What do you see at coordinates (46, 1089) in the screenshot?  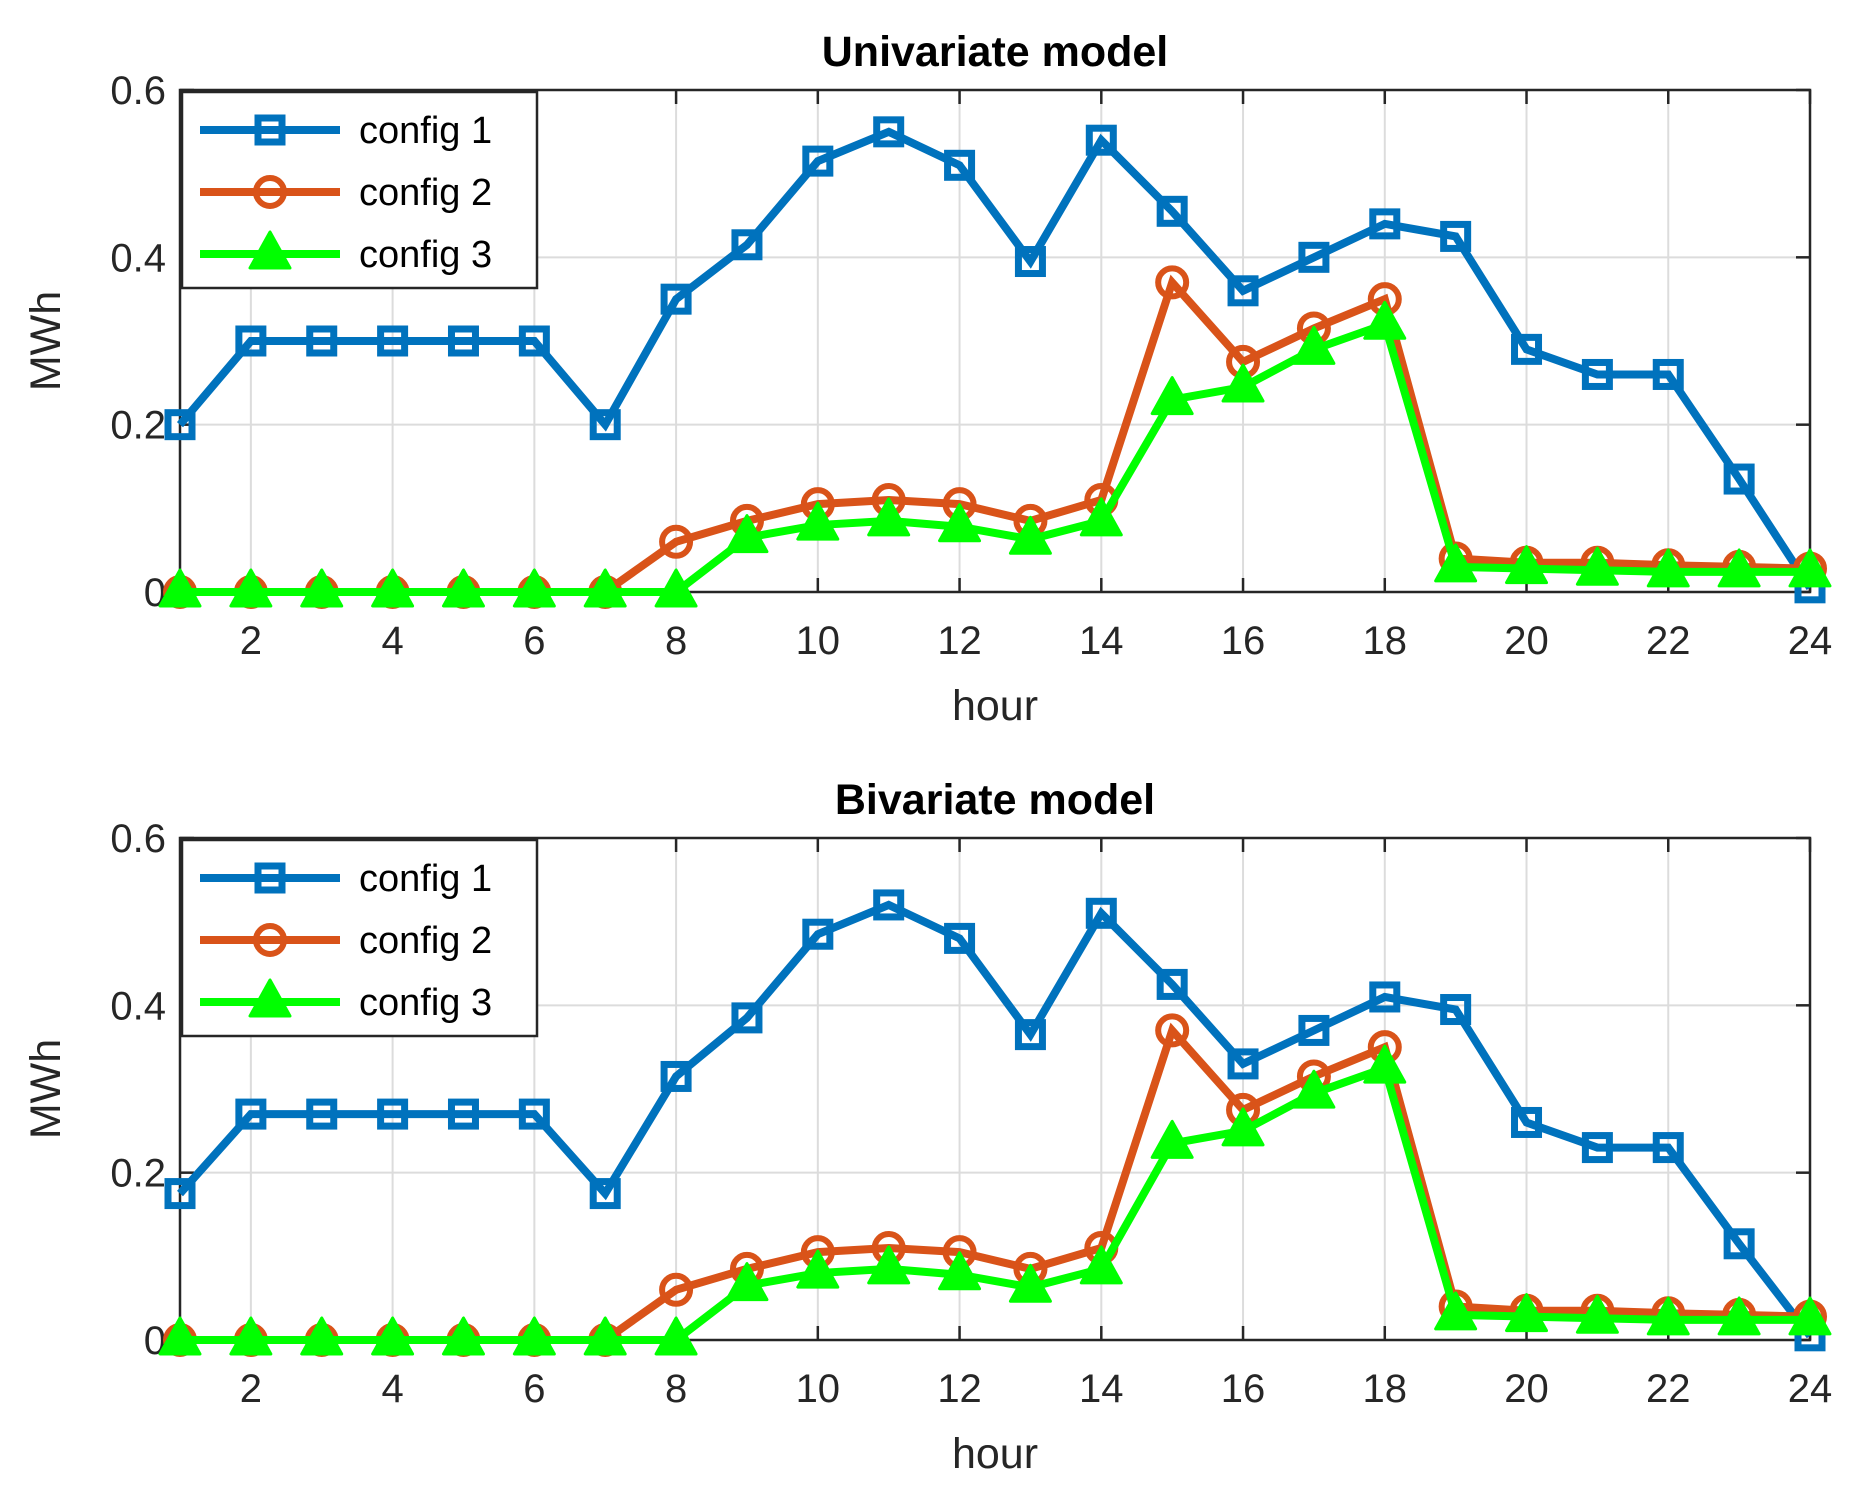 I see `y-axis-label: MWh` at bounding box center [46, 1089].